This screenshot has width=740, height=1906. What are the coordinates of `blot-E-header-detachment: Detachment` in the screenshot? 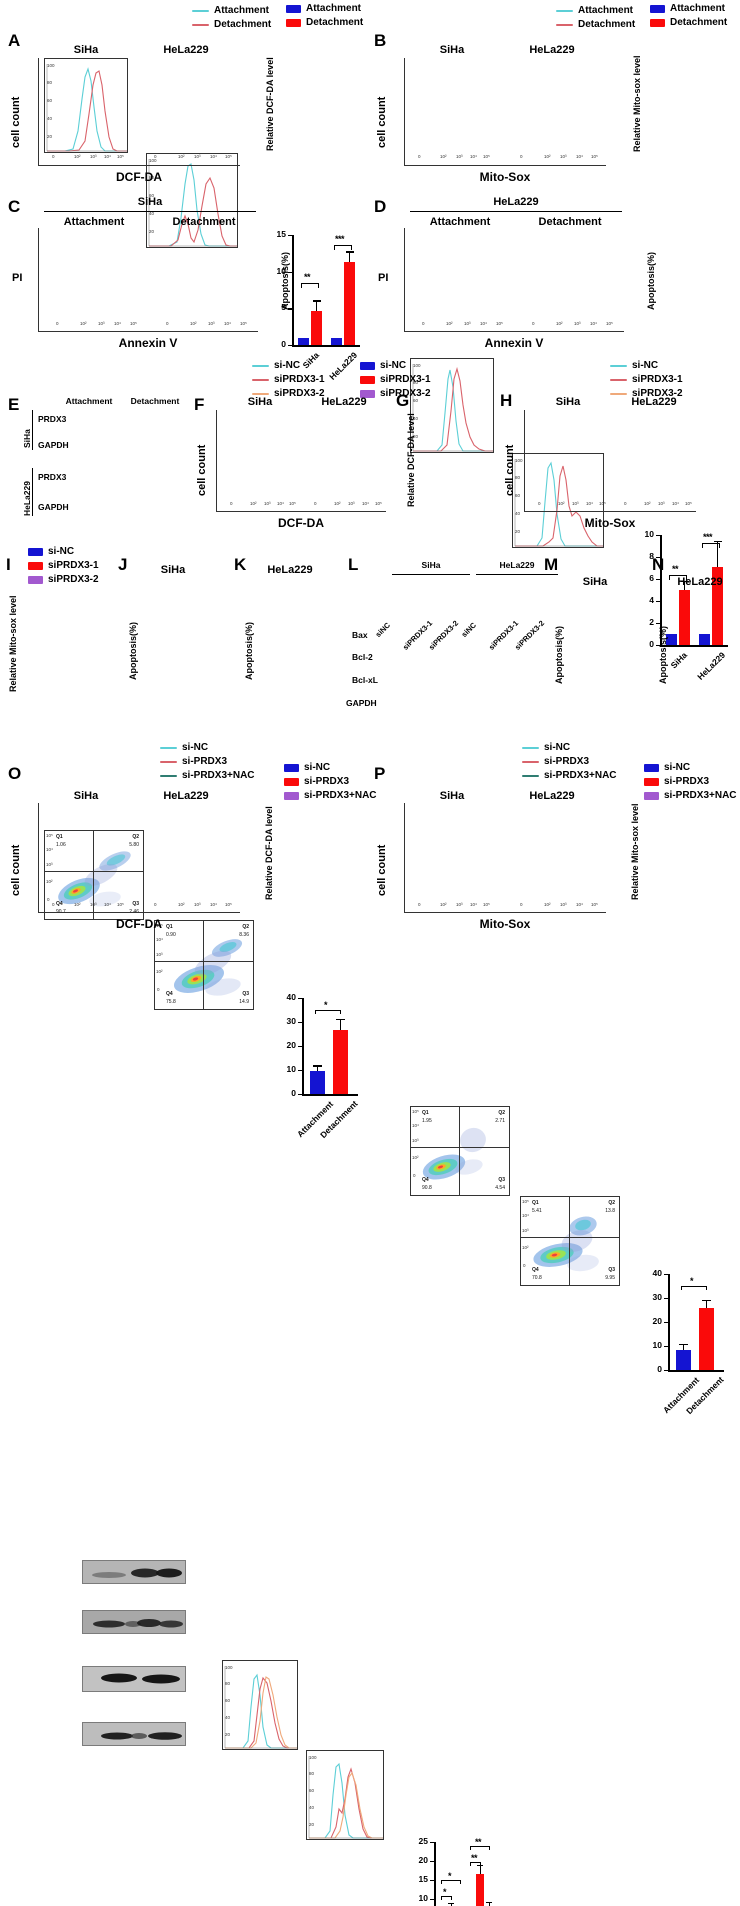 It's located at (155, 401).